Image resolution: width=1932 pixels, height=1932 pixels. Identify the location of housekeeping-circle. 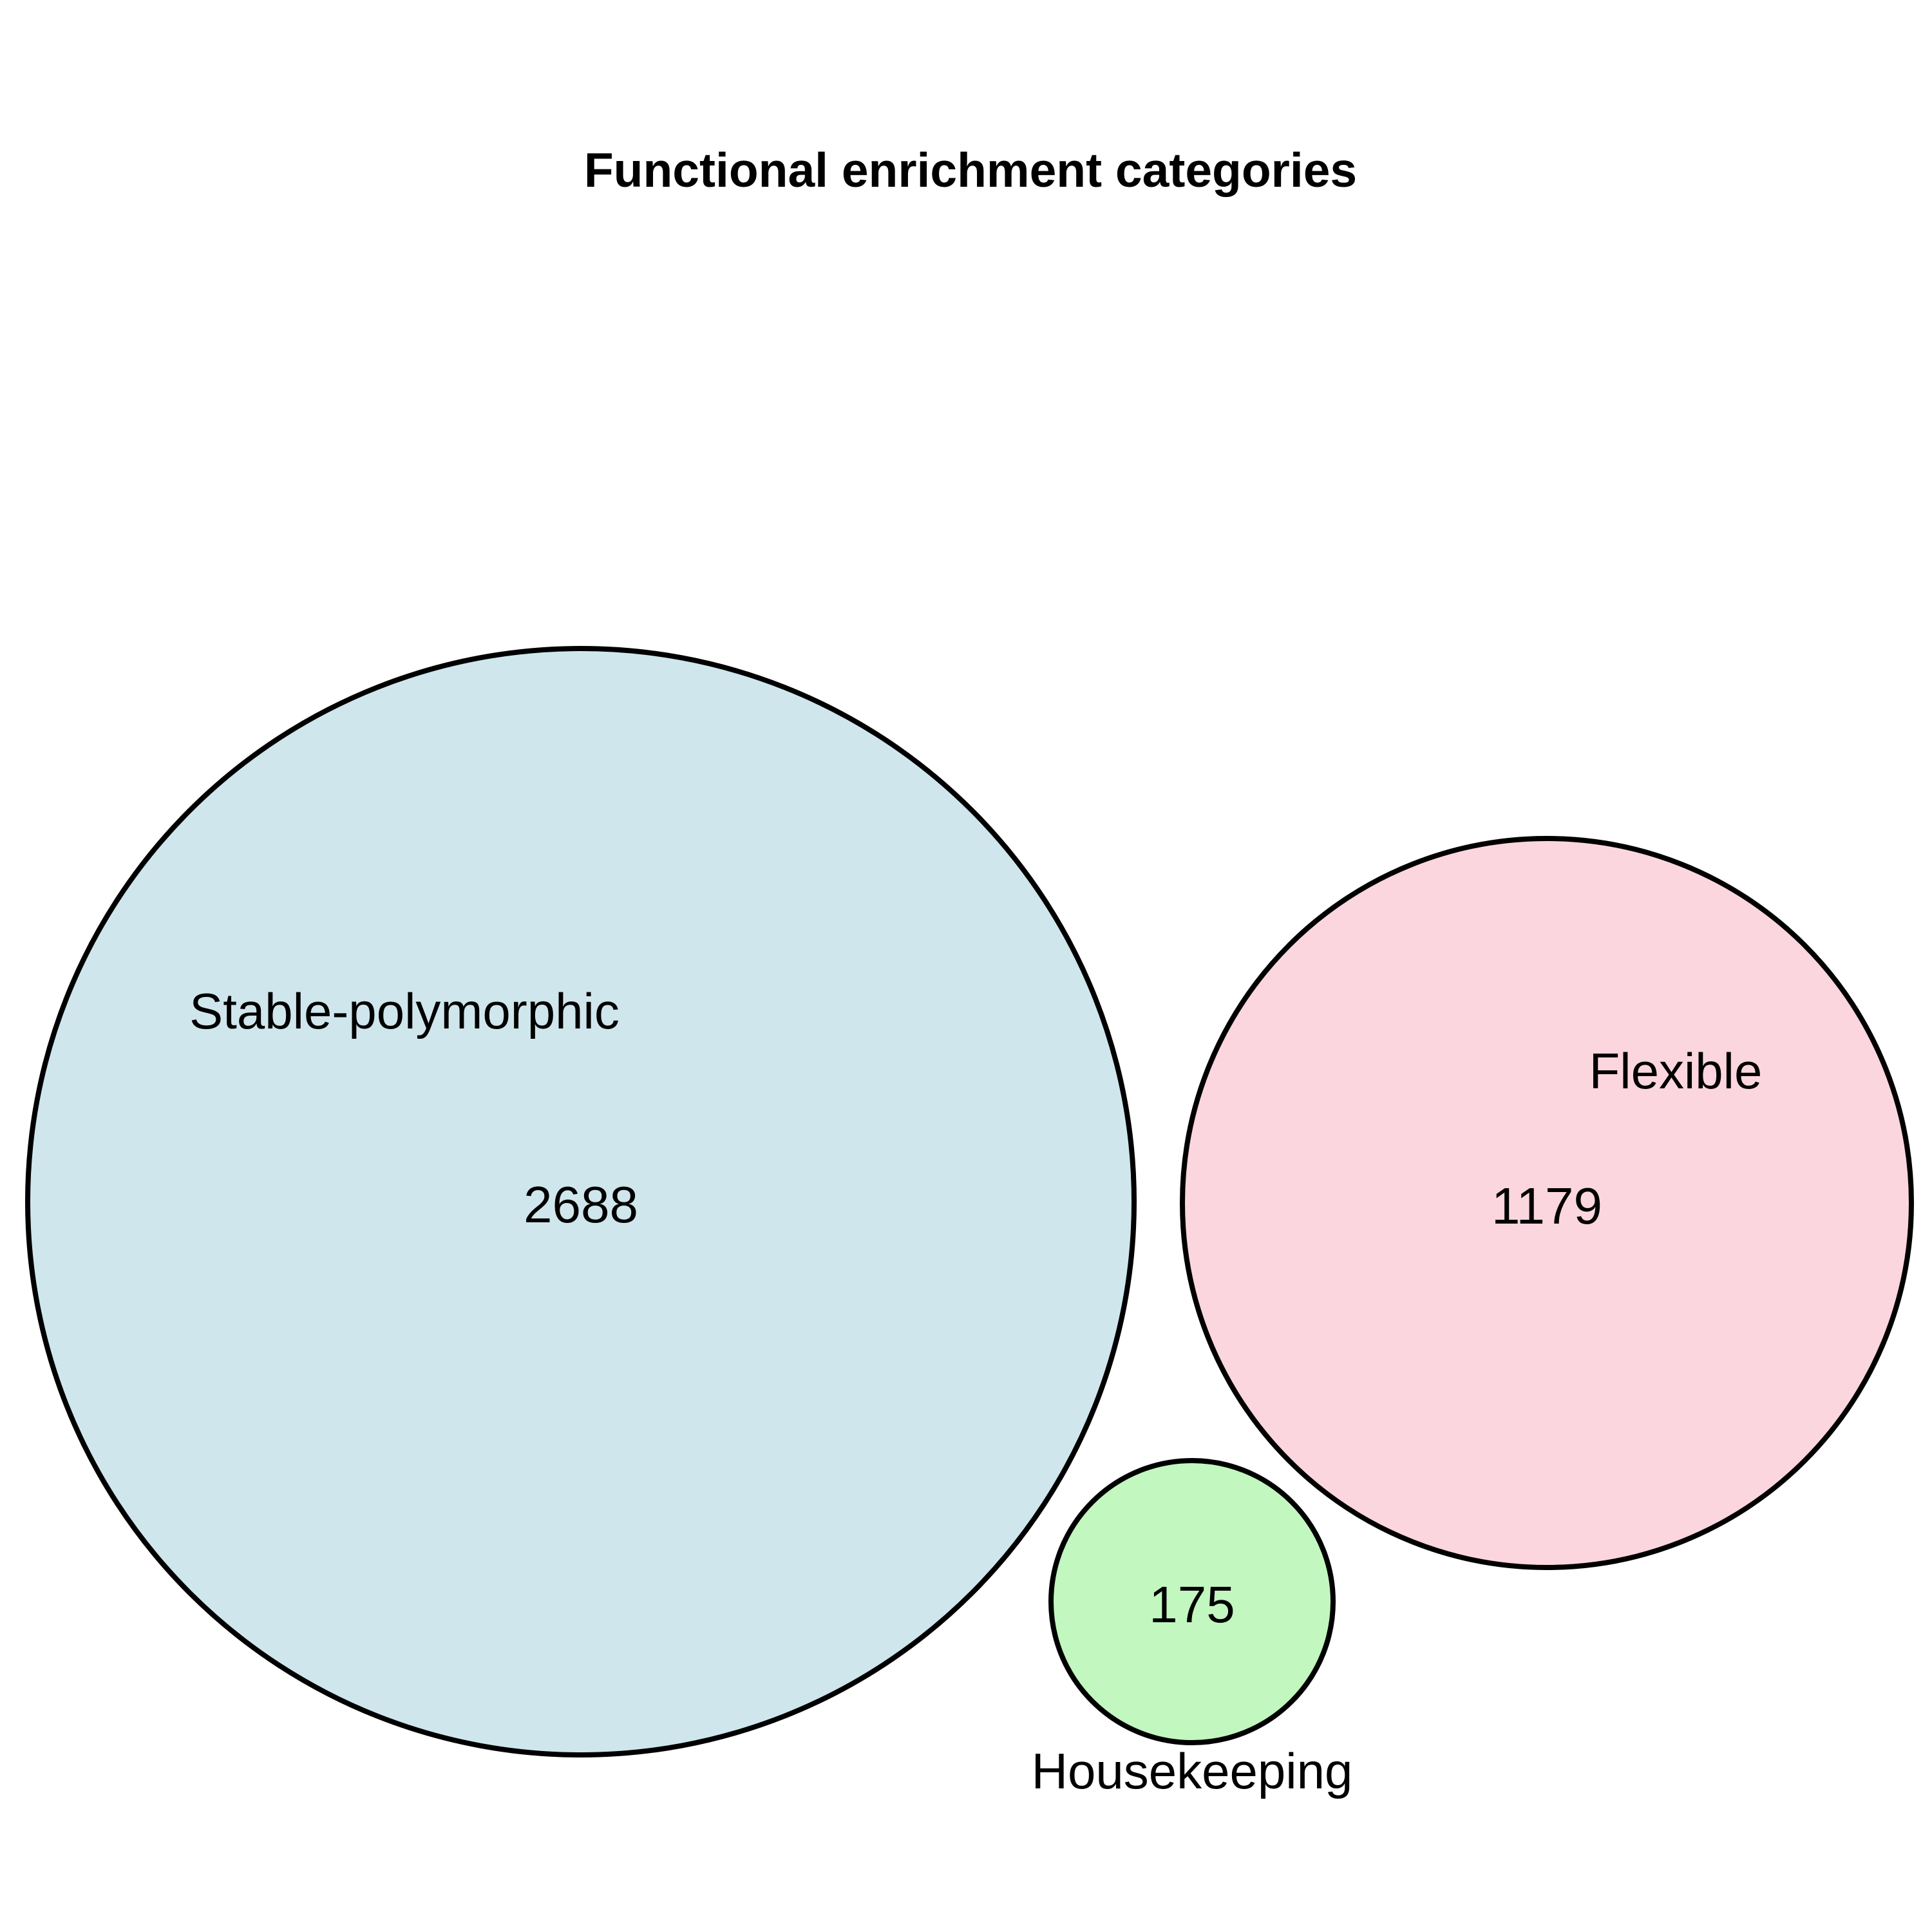
(1192, 1601).